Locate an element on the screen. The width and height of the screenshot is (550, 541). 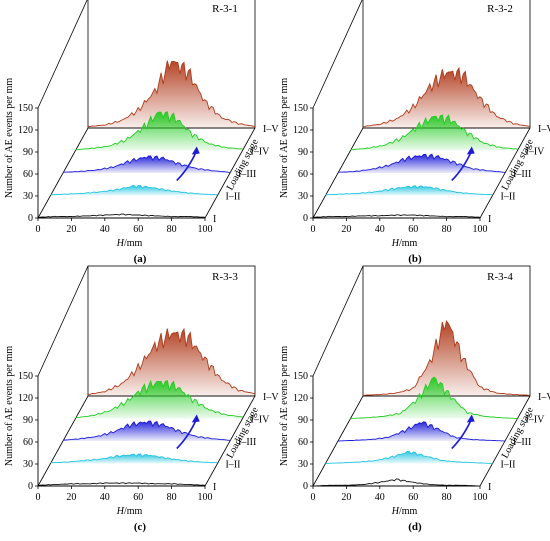
chart-title: R-3-4 is located at coordinates (500, 277).